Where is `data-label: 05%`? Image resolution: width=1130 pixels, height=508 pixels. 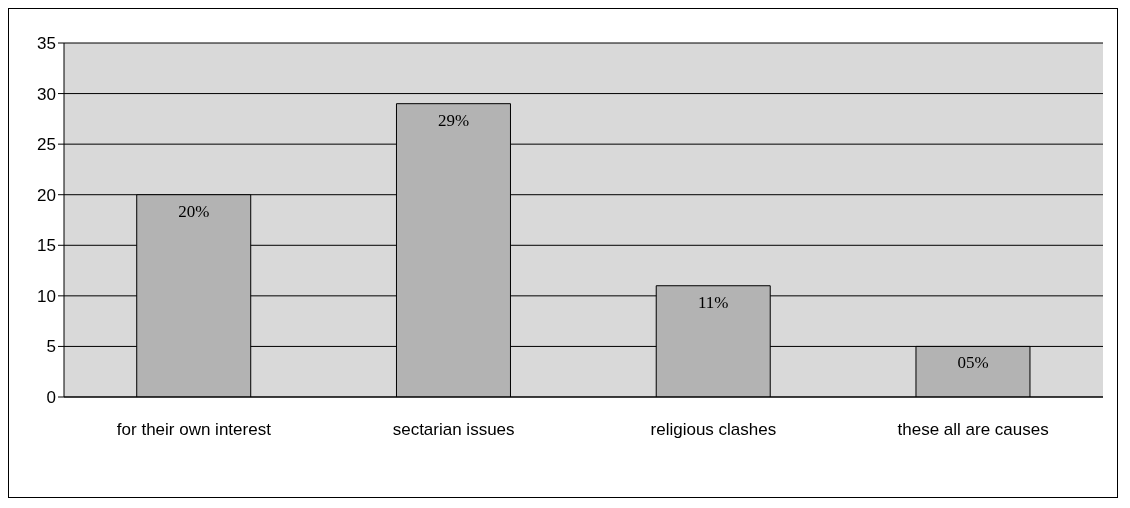
data-label: 05% is located at coordinates (973, 363).